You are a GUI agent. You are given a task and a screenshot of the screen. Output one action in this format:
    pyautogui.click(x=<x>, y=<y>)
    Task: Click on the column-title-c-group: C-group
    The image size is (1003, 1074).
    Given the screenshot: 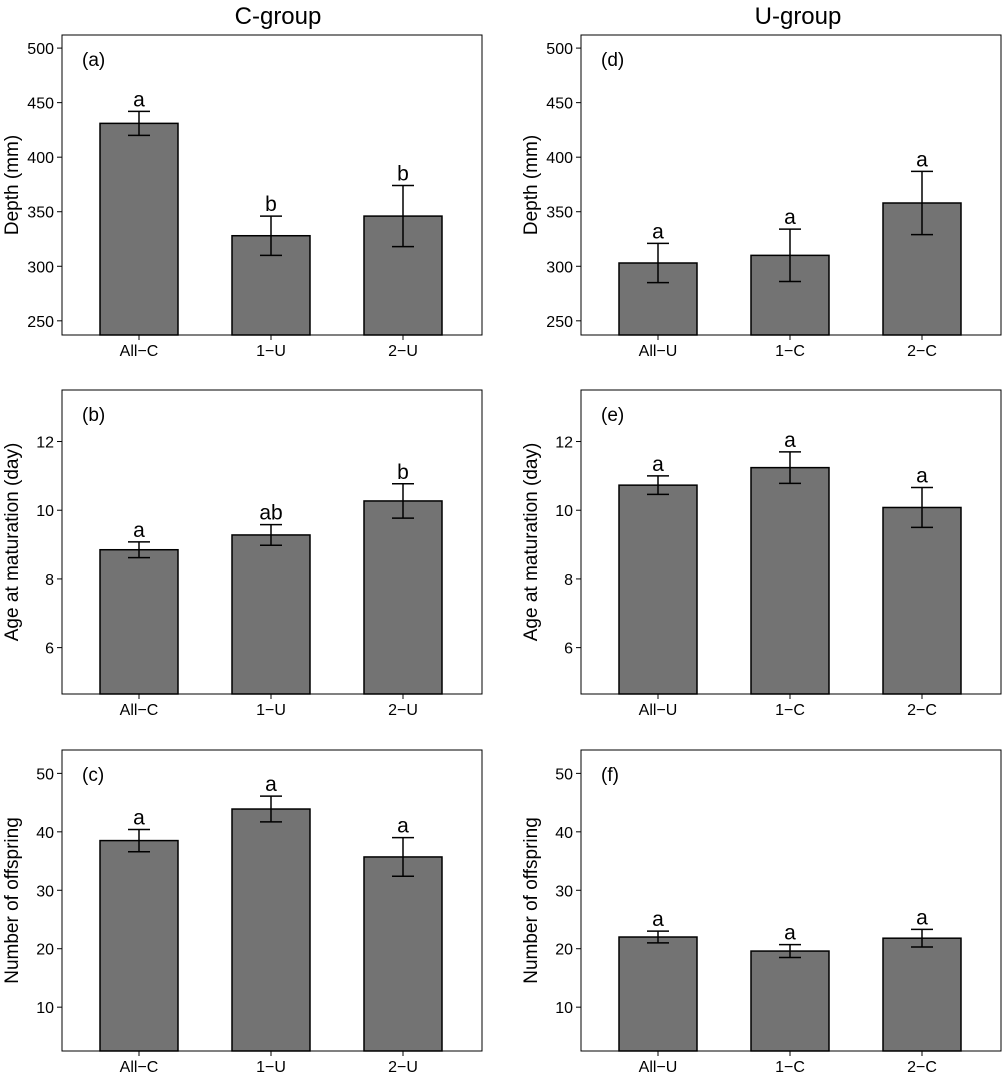 What is the action you would take?
    pyautogui.click(x=278, y=16)
    